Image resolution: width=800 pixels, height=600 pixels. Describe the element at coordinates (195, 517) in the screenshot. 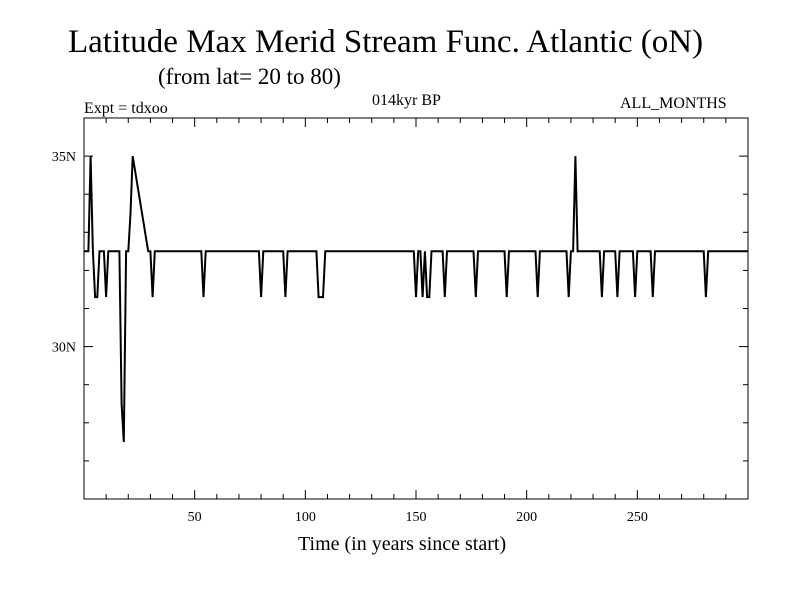

I see `x-tick-label: 50` at that location.